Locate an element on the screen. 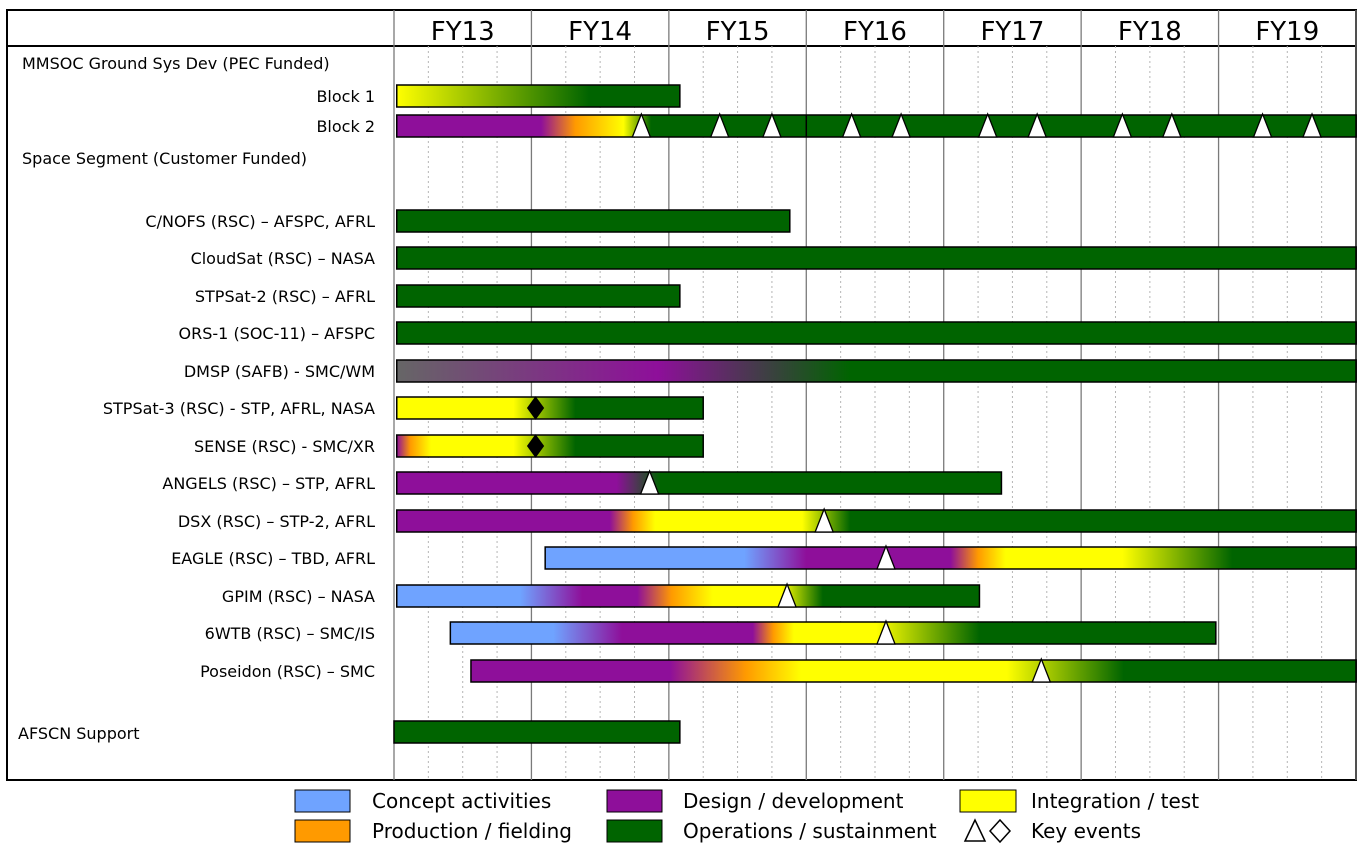  fy-label-fy17: FY17 is located at coordinates (1012, 32).